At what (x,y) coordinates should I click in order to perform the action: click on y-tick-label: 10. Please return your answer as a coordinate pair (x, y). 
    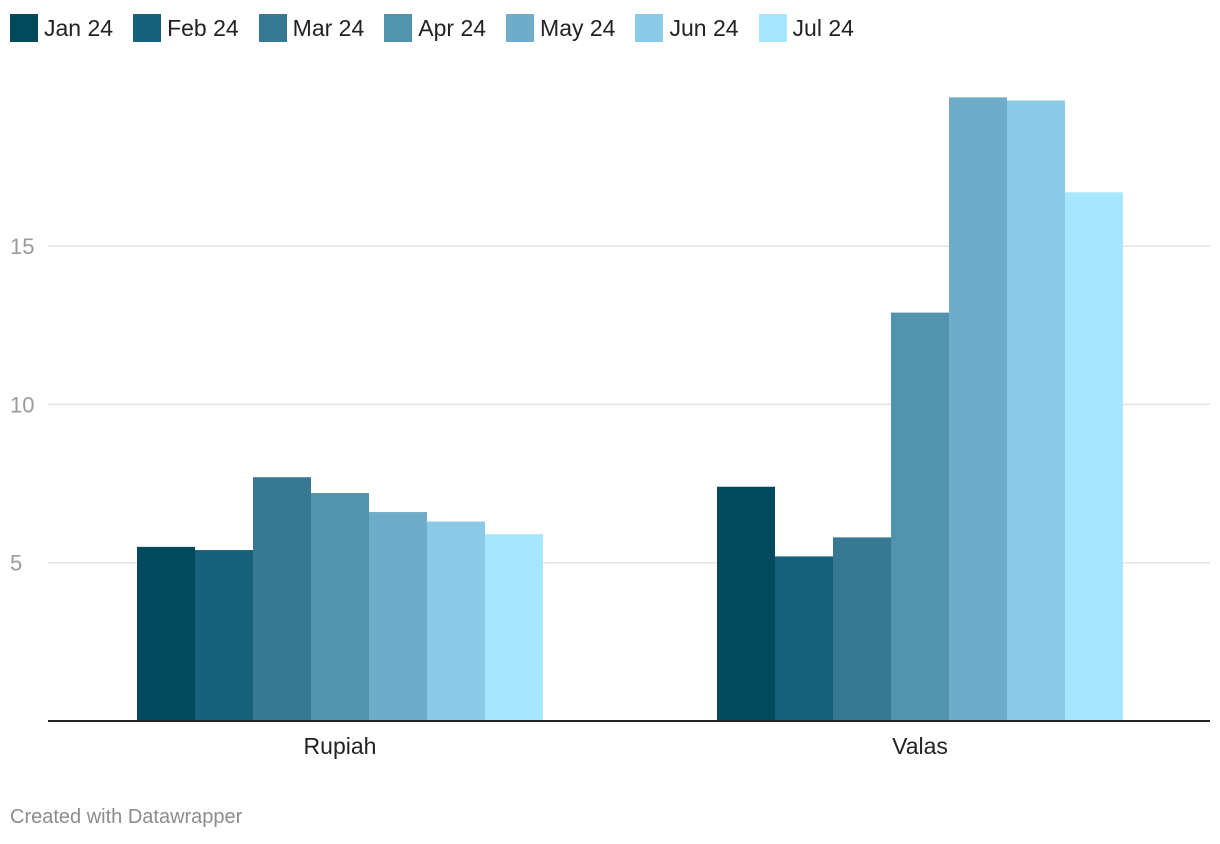
    Looking at the image, I should click on (22, 404).